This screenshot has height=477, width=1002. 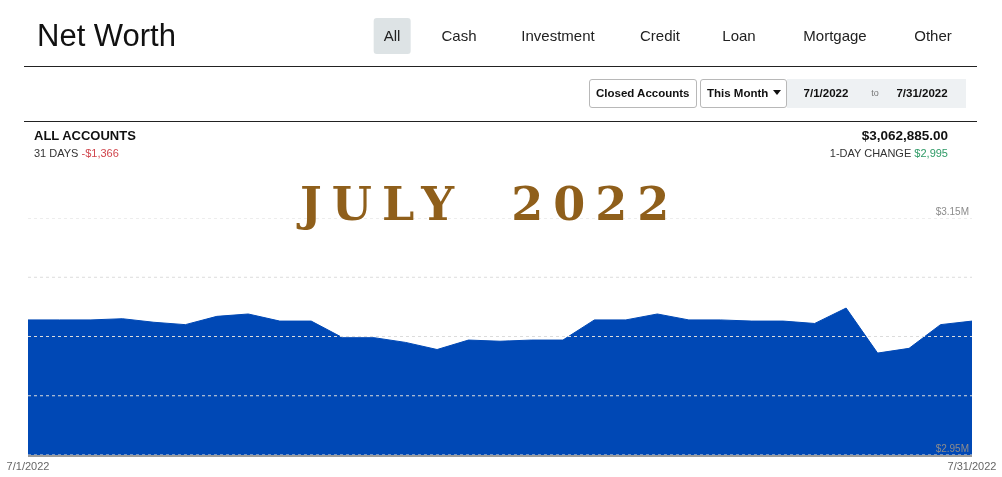 What do you see at coordinates (952, 448) in the screenshot?
I see `y-tick-label: $2.95M` at bounding box center [952, 448].